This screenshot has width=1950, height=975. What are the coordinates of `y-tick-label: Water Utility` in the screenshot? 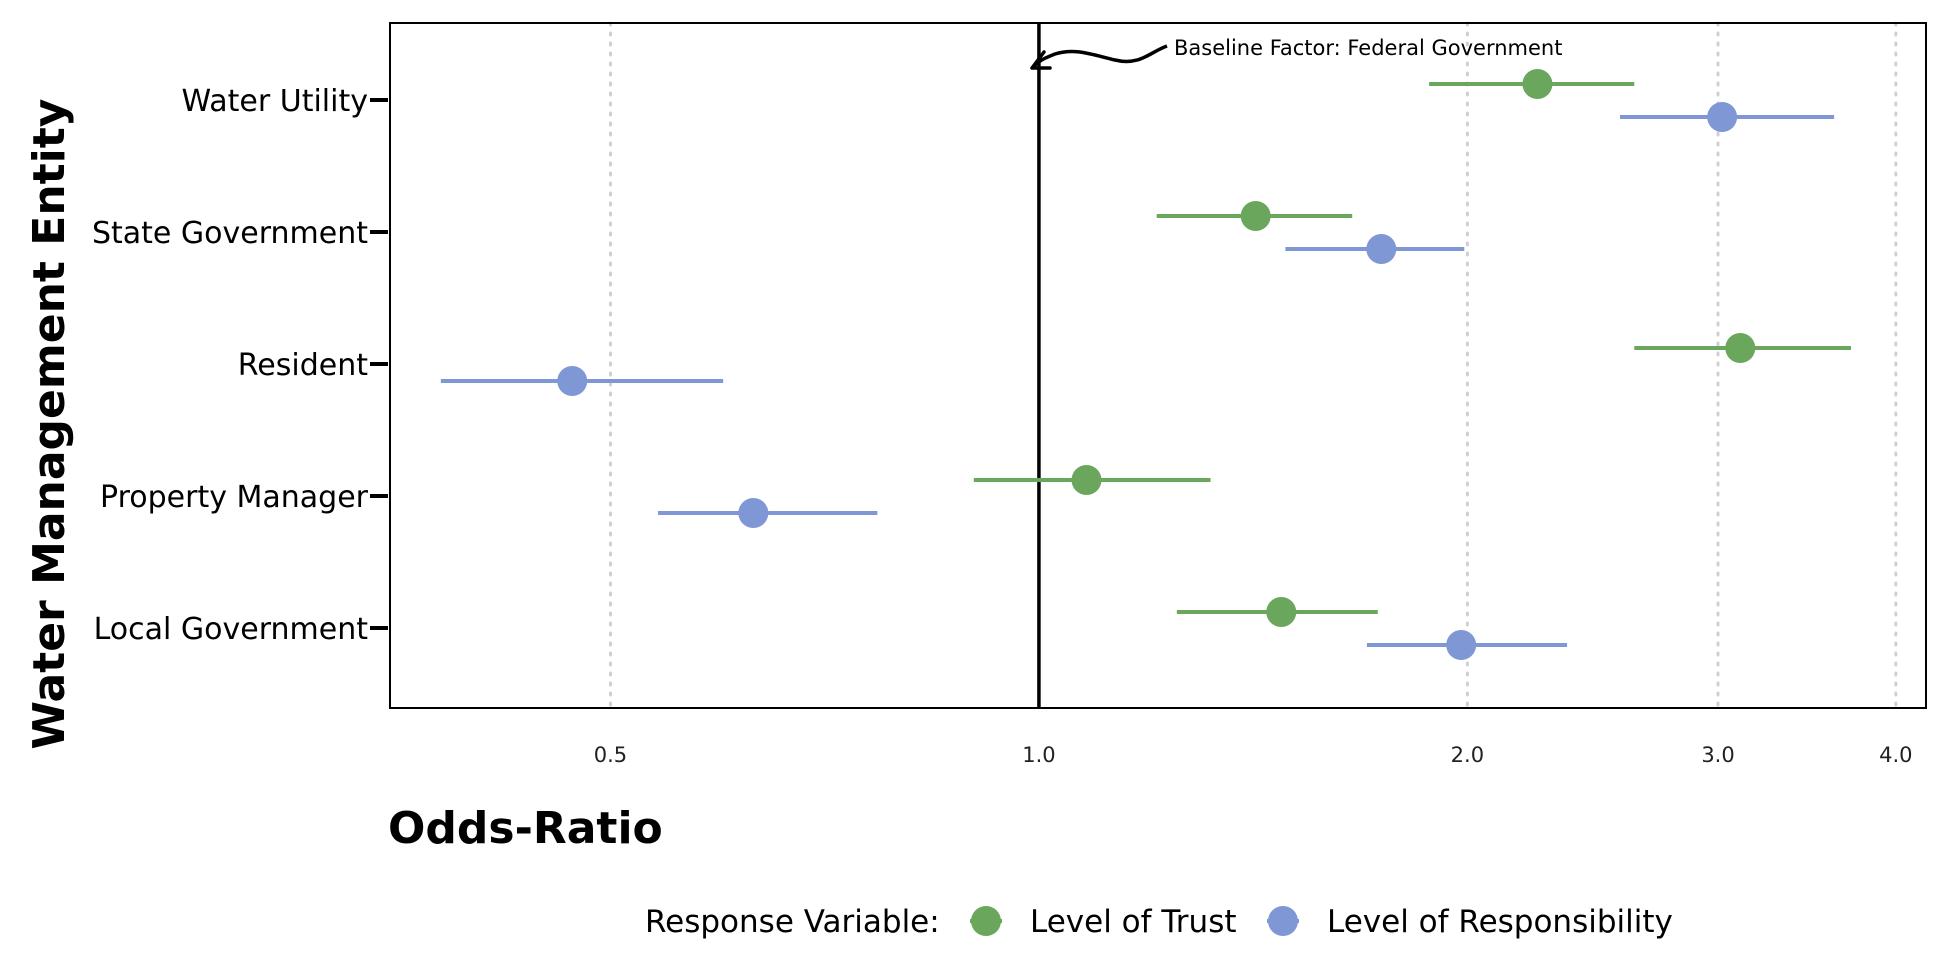 It's located at (275, 101).